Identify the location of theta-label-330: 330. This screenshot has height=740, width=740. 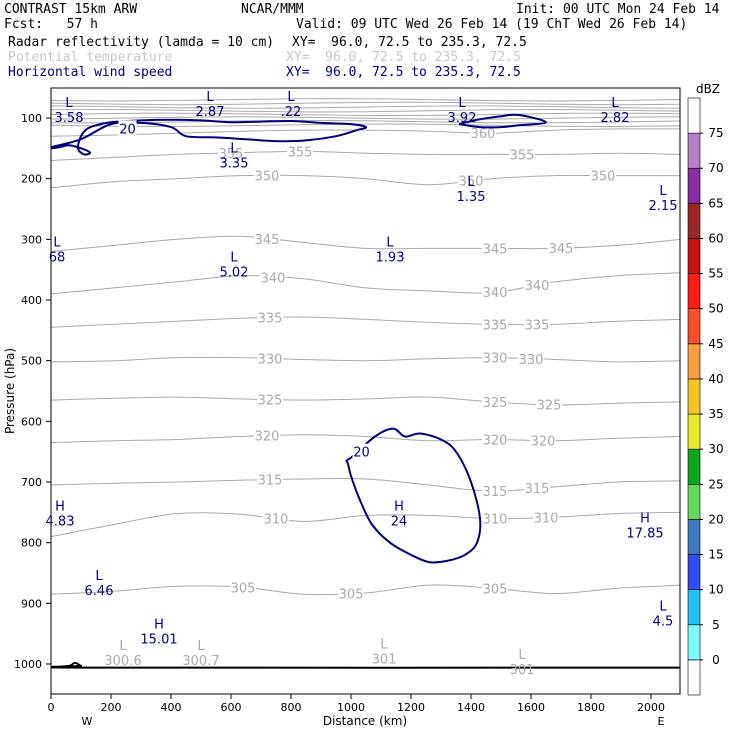
(495, 359).